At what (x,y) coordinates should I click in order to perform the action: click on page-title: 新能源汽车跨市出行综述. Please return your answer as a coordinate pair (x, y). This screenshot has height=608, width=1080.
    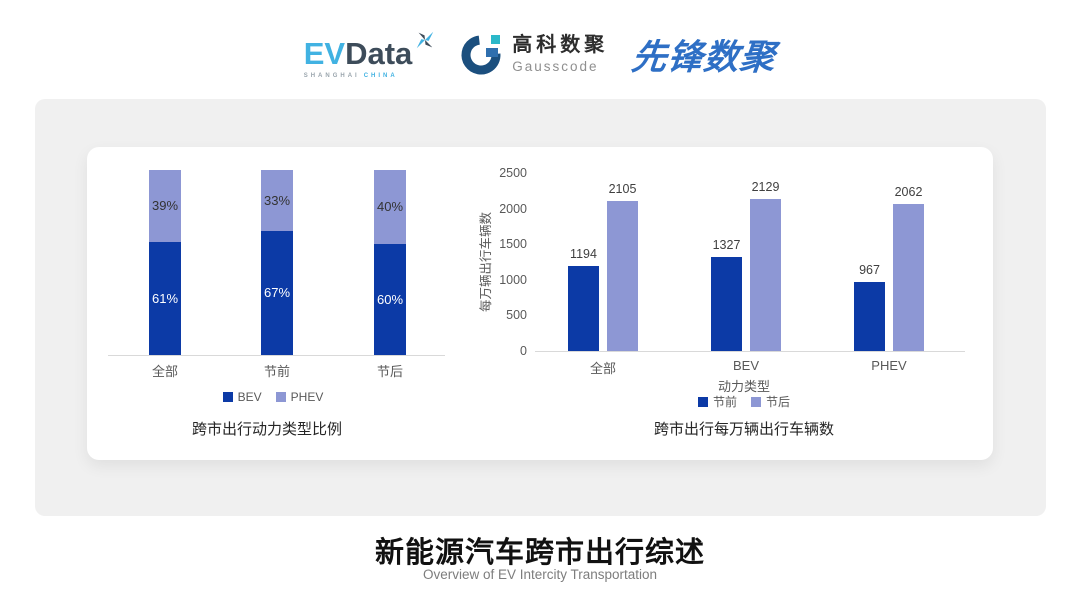
    Looking at the image, I should click on (539, 553).